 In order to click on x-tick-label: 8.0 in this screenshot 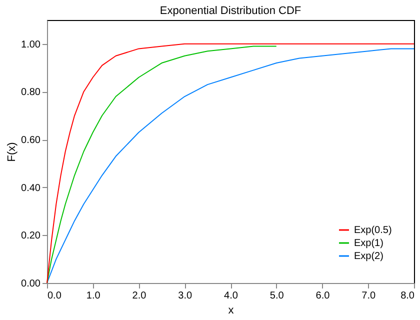, I will do `click(407, 296)`.